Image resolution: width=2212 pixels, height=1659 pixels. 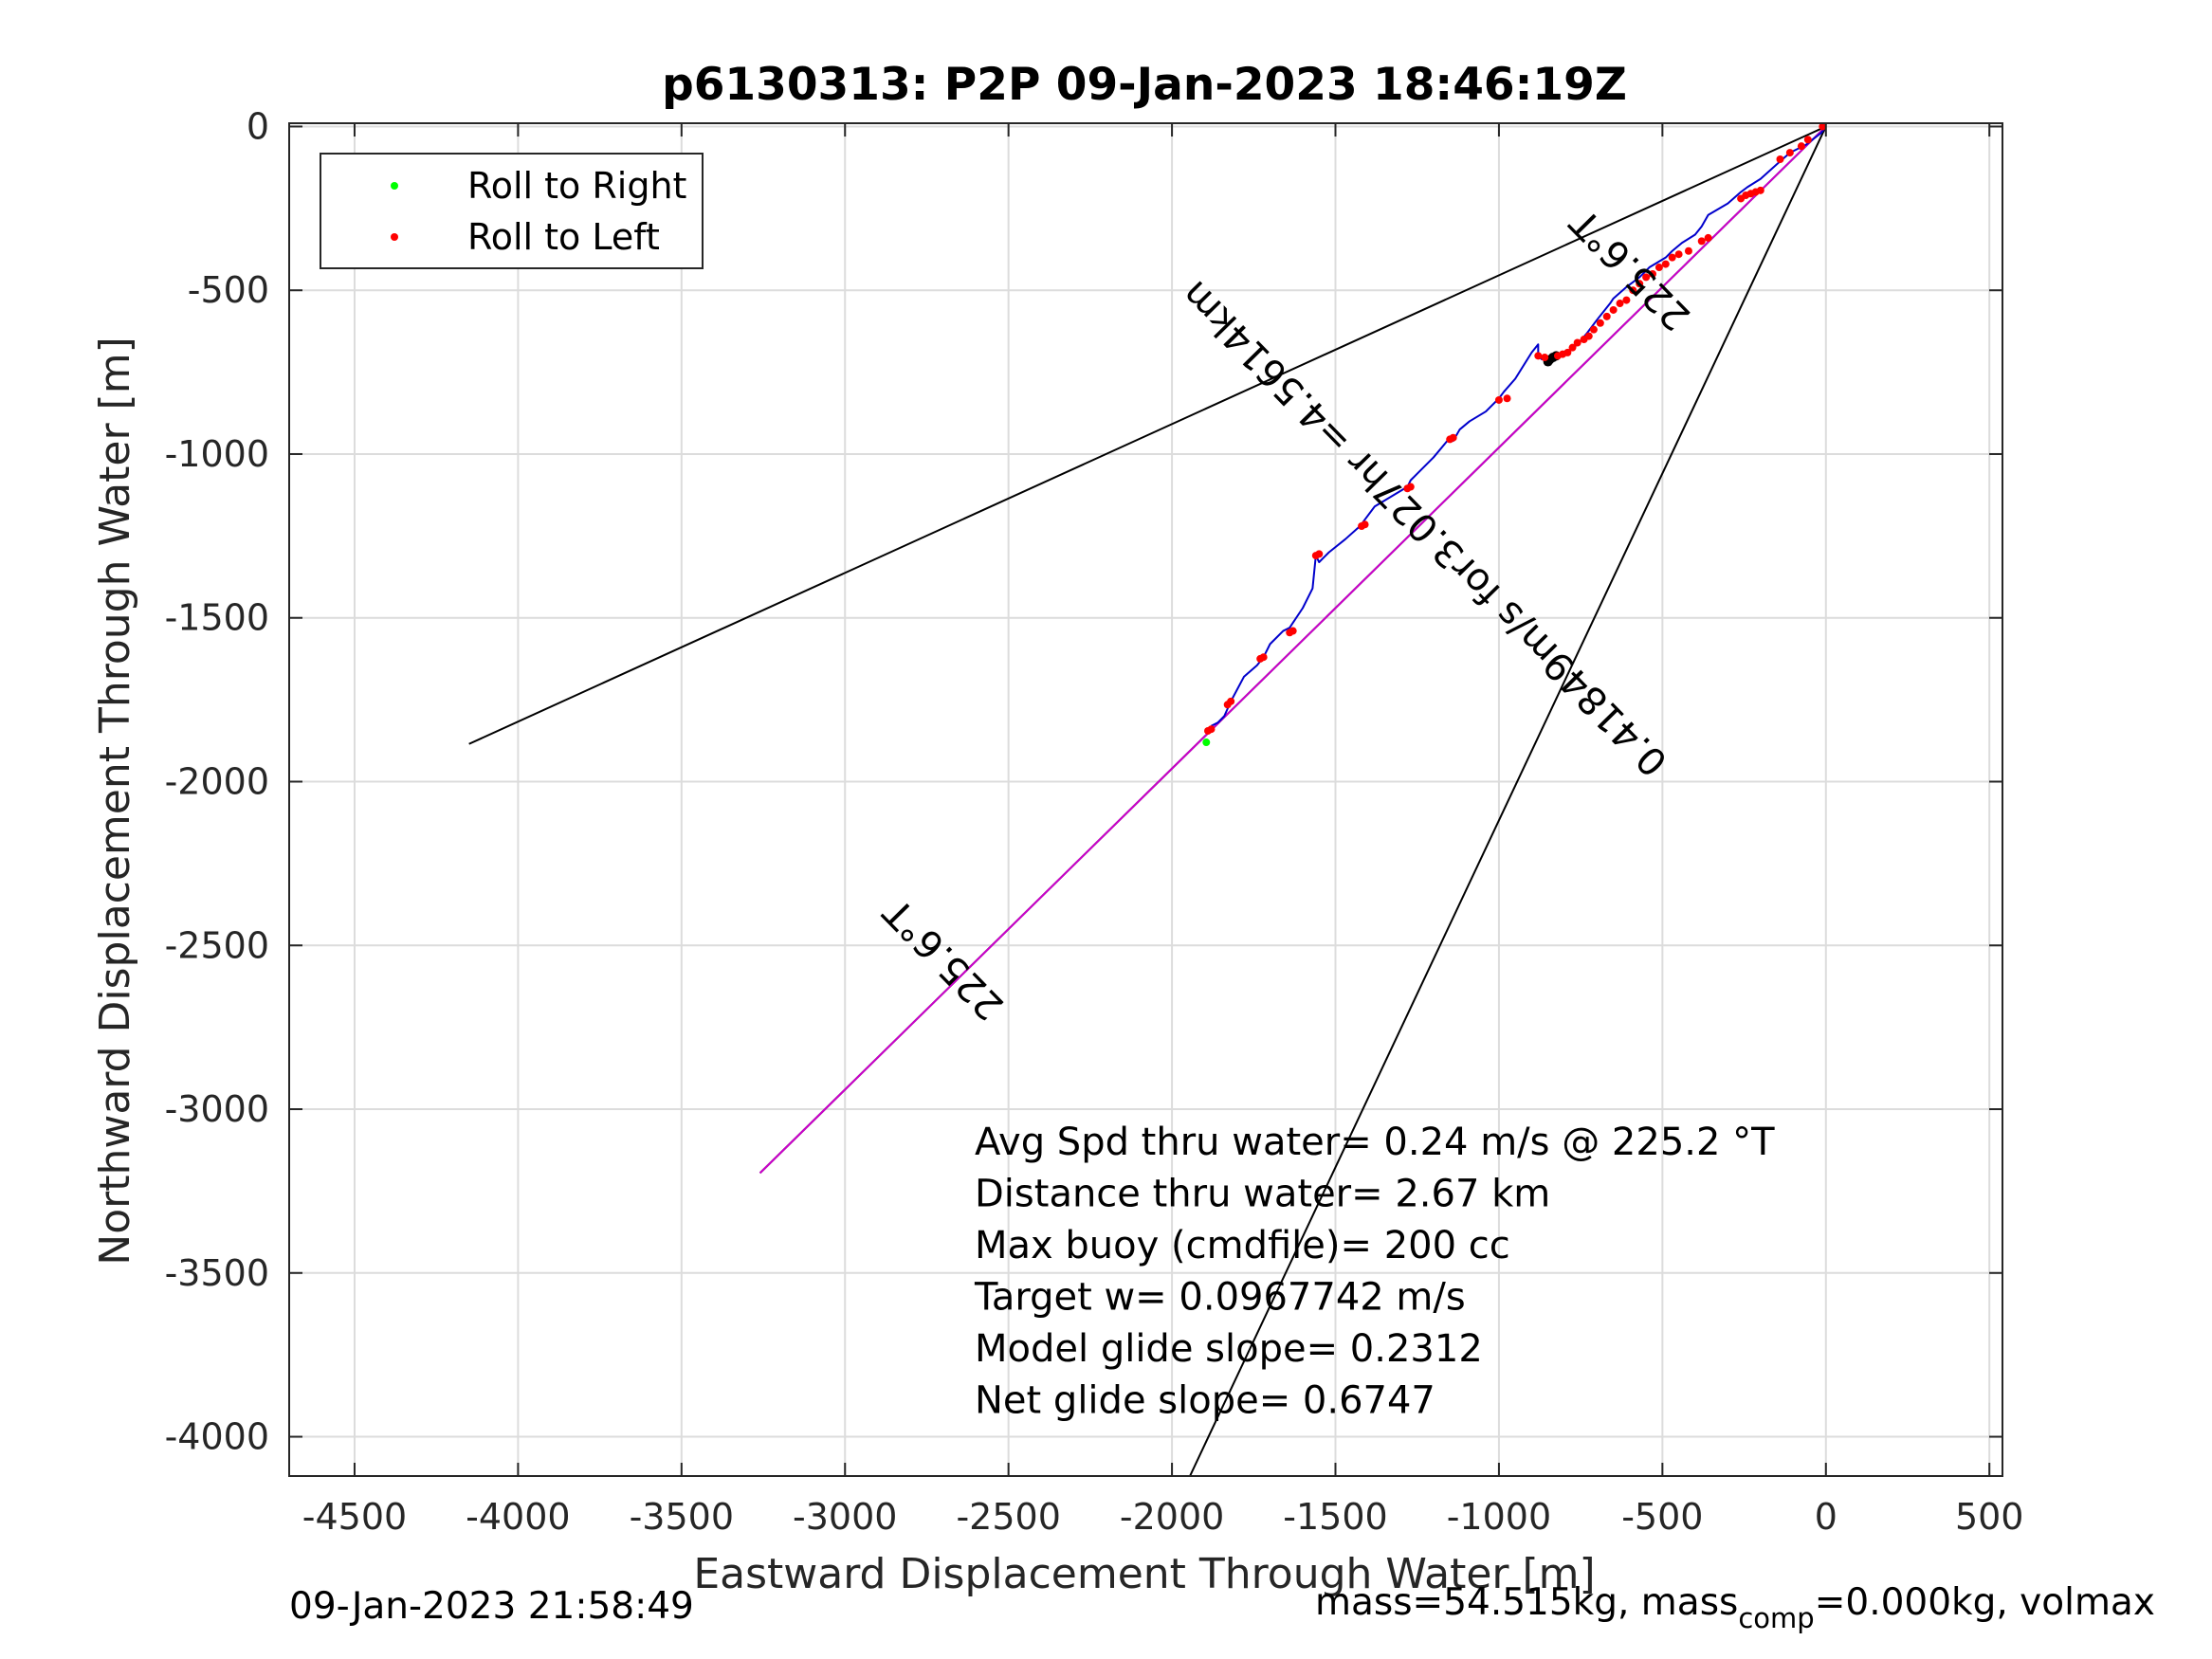 What do you see at coordinates (682, 1517) in the screenshot?
I see `x-tick-label: -3500` at bounding box center [682, 1517].